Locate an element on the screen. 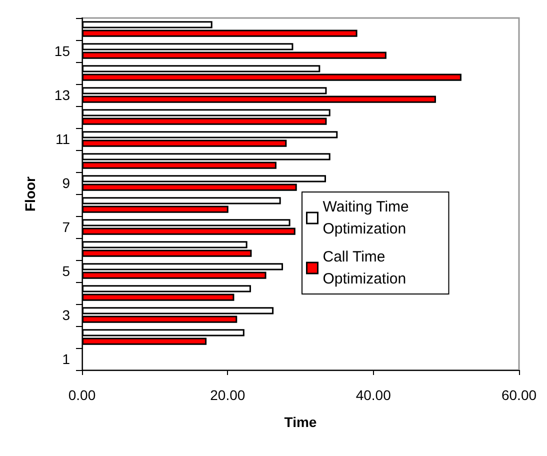 The width and height of the screenshot is (547, 456). legend-label: Waiting Time Optimization is located at coordinates (368, 218).